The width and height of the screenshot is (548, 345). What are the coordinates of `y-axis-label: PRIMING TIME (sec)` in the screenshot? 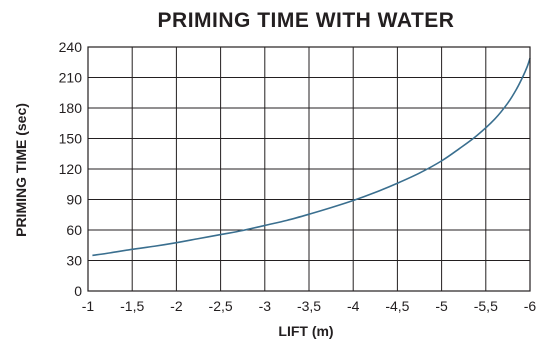 It's located at (21, 170).